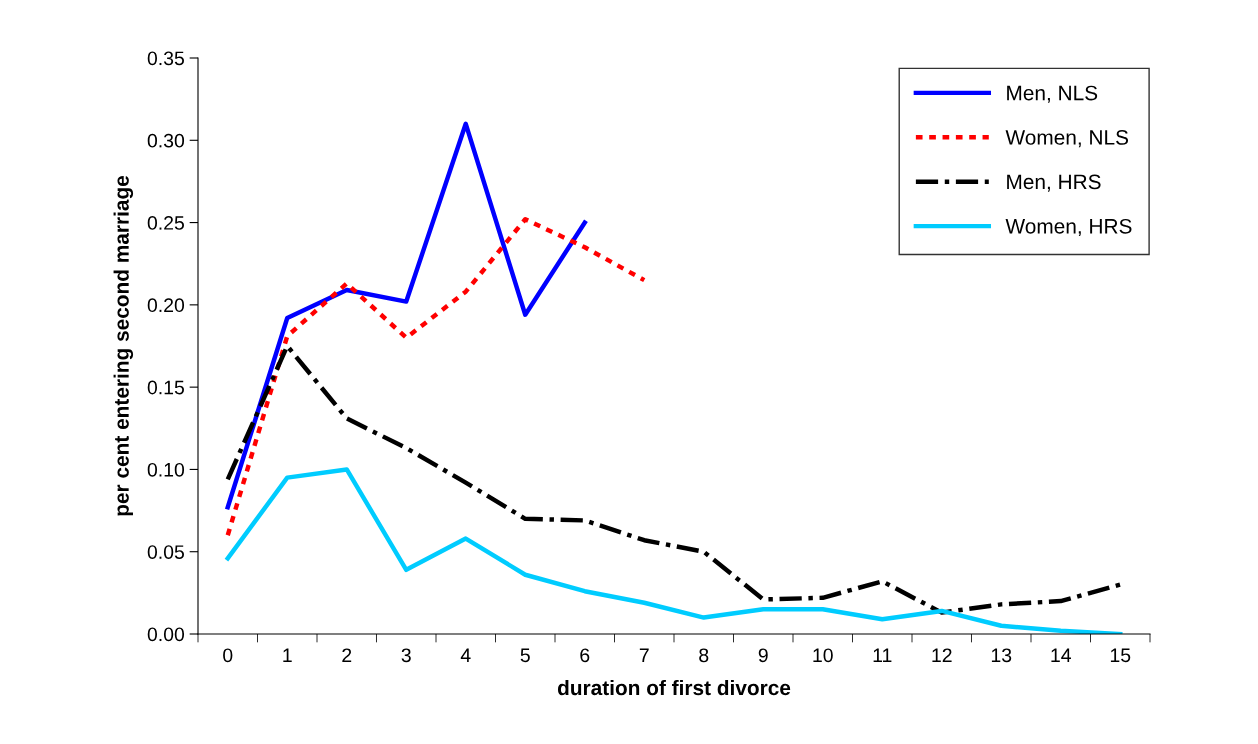 The width and height of the screenshot is (1258, 744). What do you see at coordinates (1067, 139) in the screenshot?
I see `legend-label: Women, NLS` at bounding box center [1067, 139].